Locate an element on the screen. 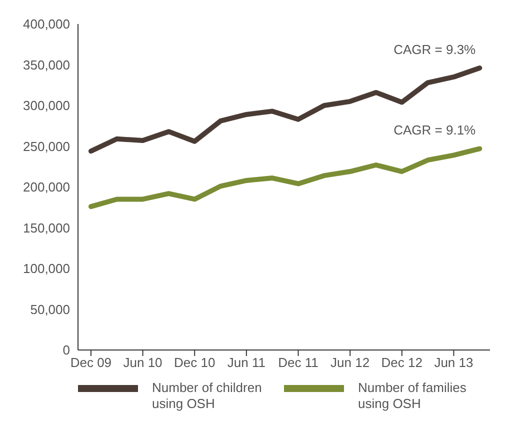 The width and height of the screenshot is (508, 438). x-tick-label: Dec 10 is located at coordinates (195, 362).